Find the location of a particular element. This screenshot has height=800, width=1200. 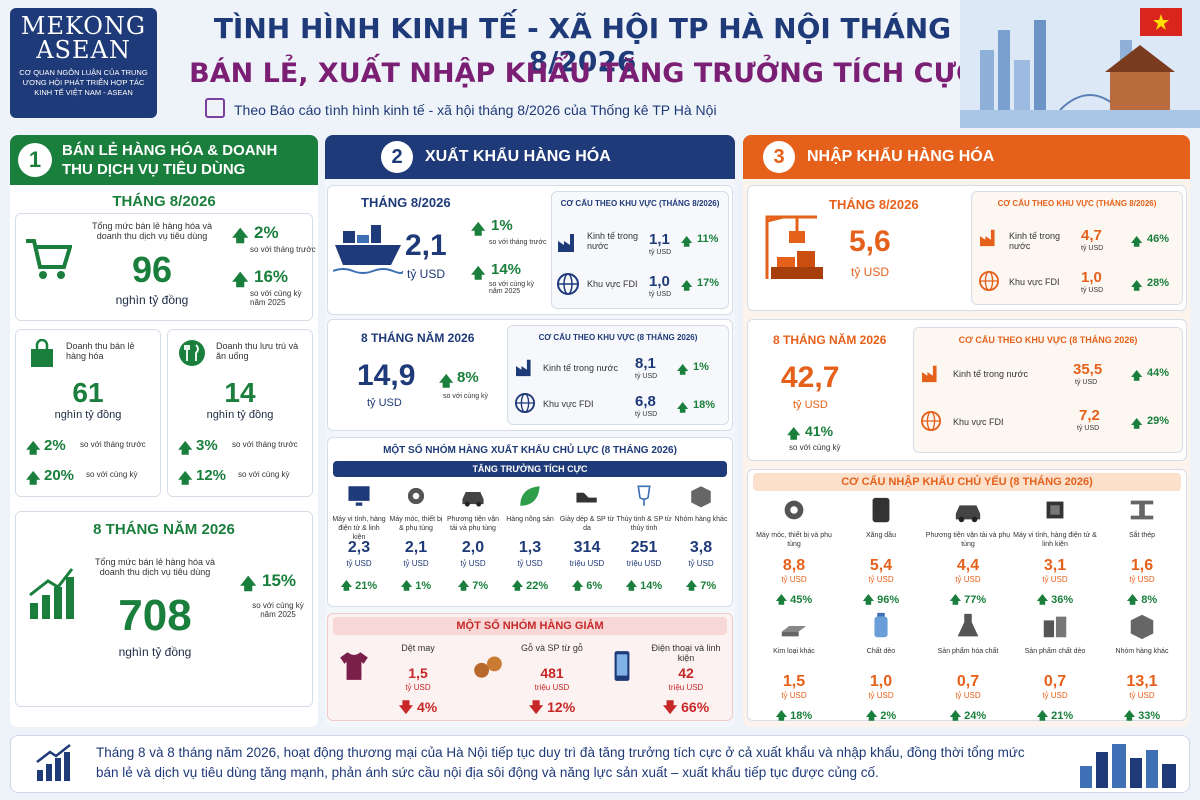

export-positive-item-growth: 🡅 22% is located at coordinates (530, 586).